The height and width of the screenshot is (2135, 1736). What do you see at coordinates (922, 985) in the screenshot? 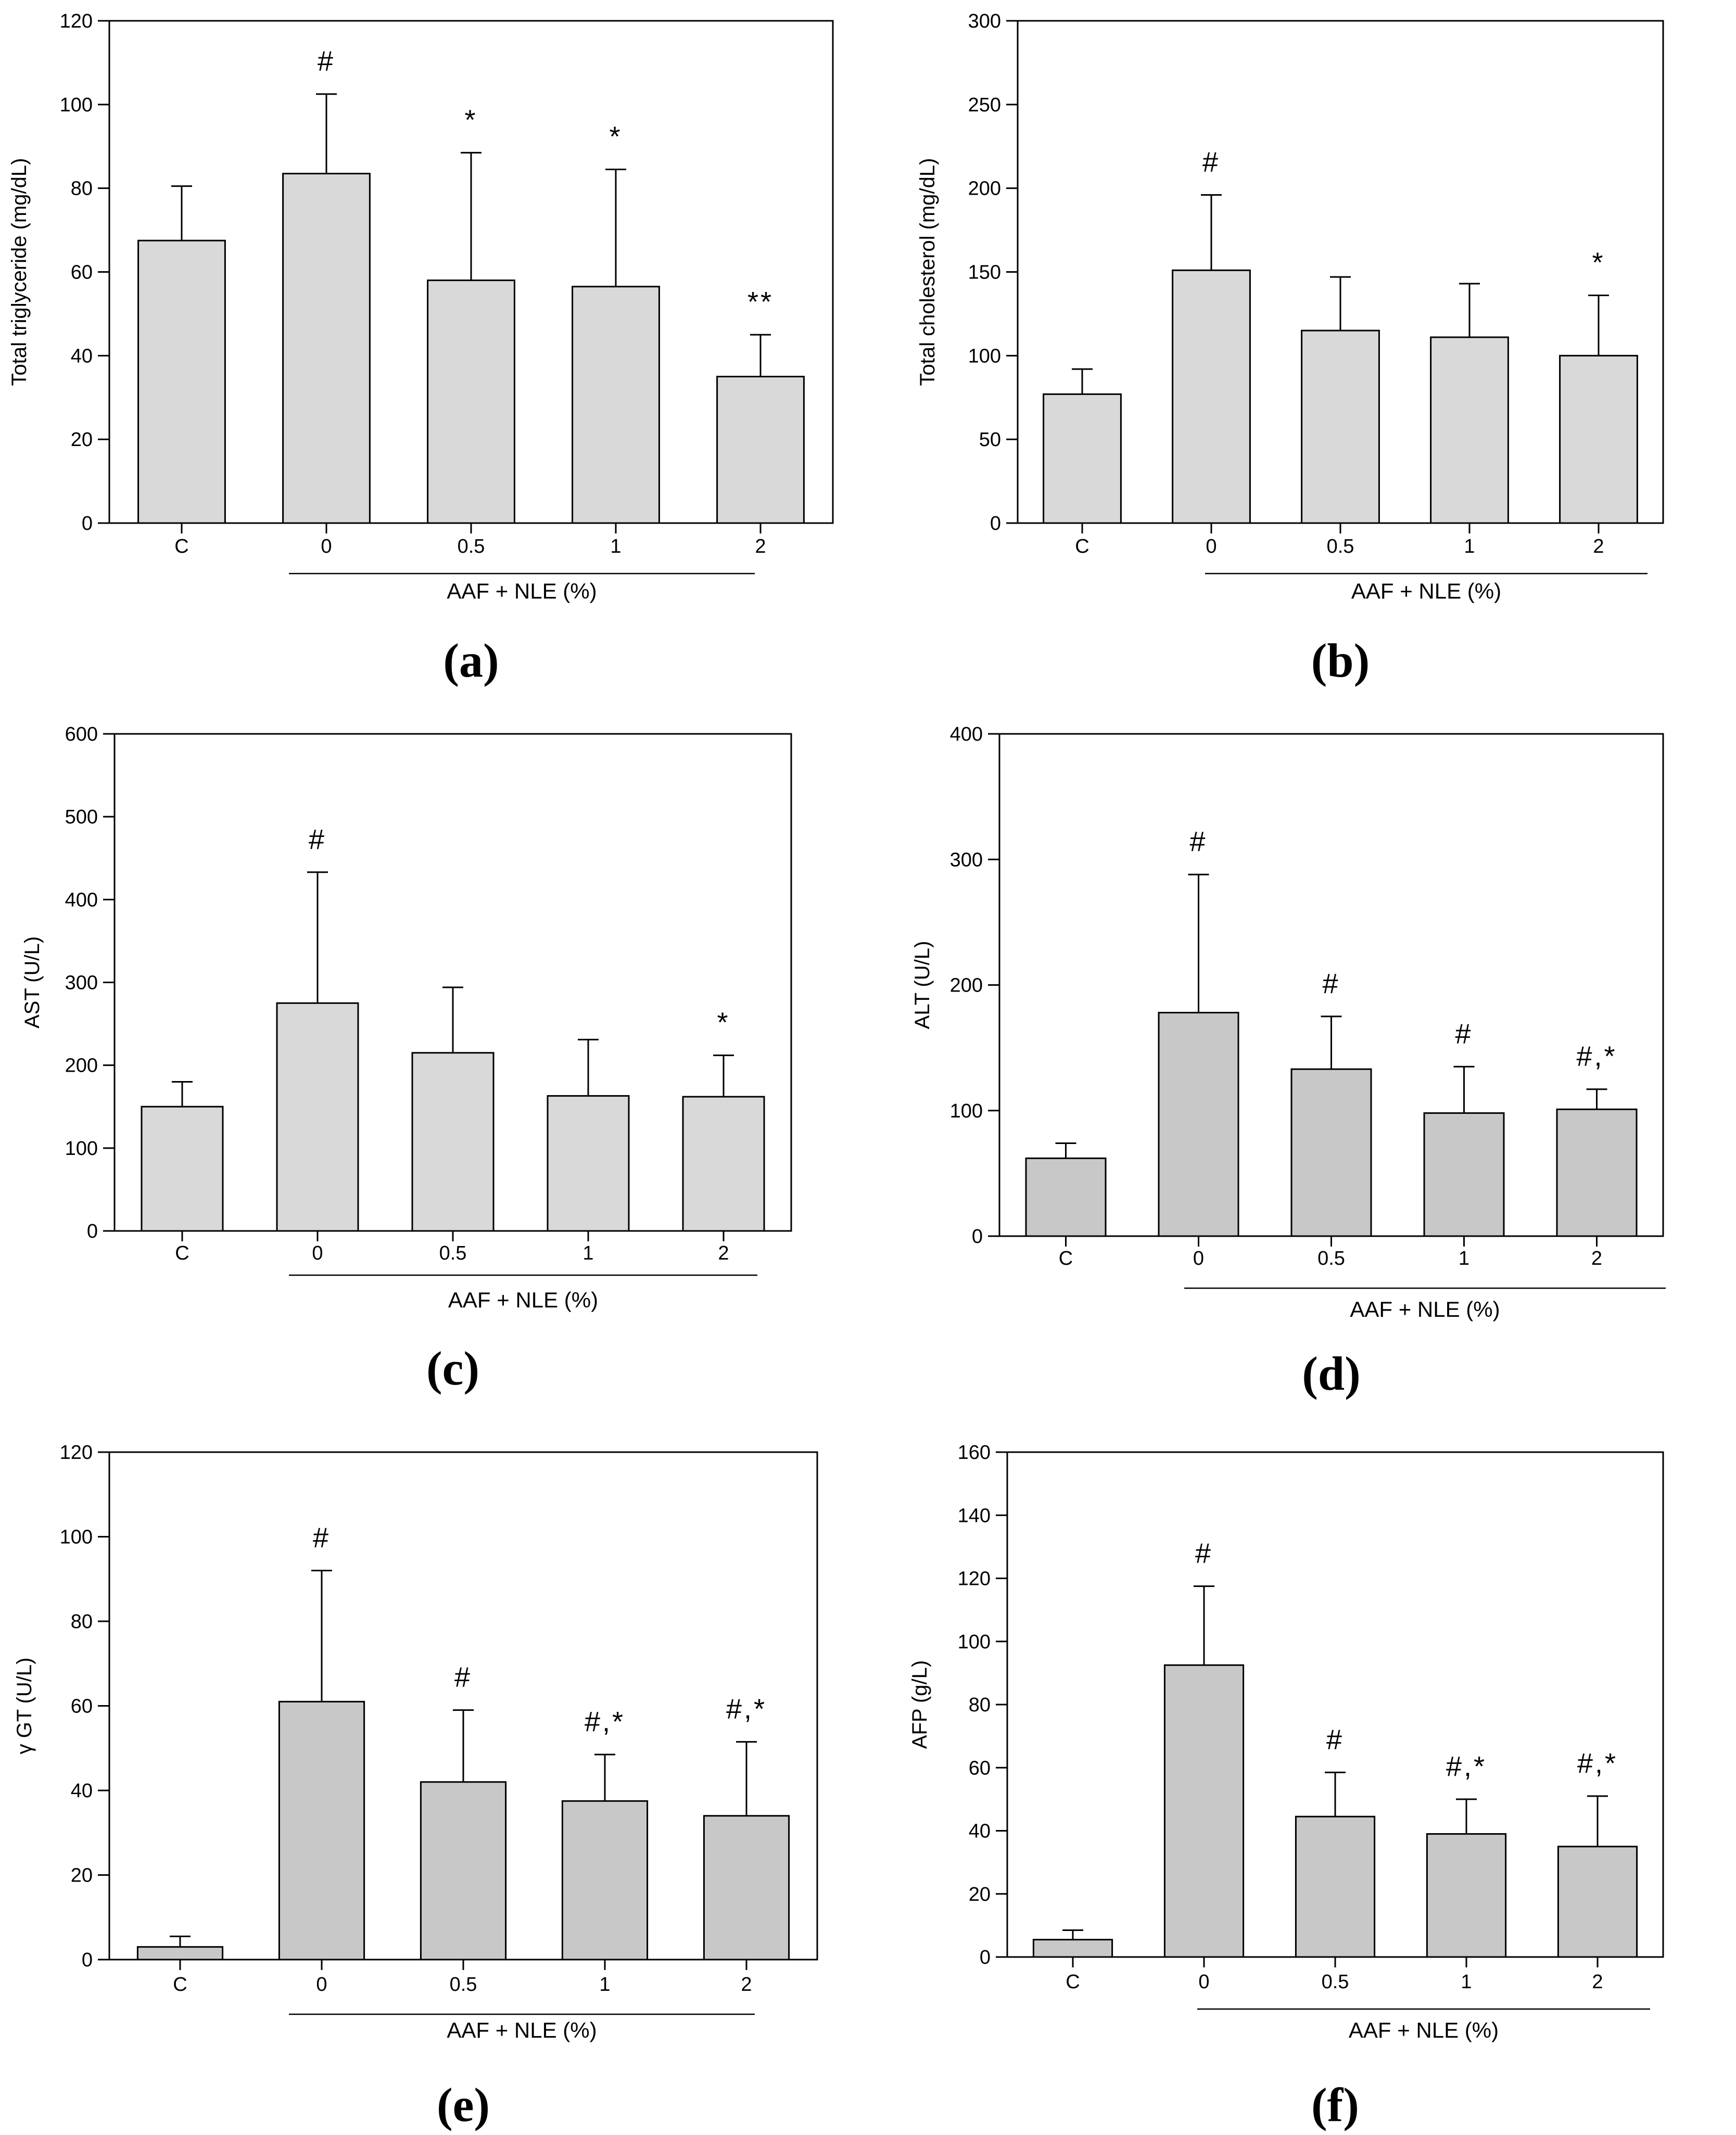
I see `y-axis-title: ALT (U/L)` at bounding box center [922, 985].